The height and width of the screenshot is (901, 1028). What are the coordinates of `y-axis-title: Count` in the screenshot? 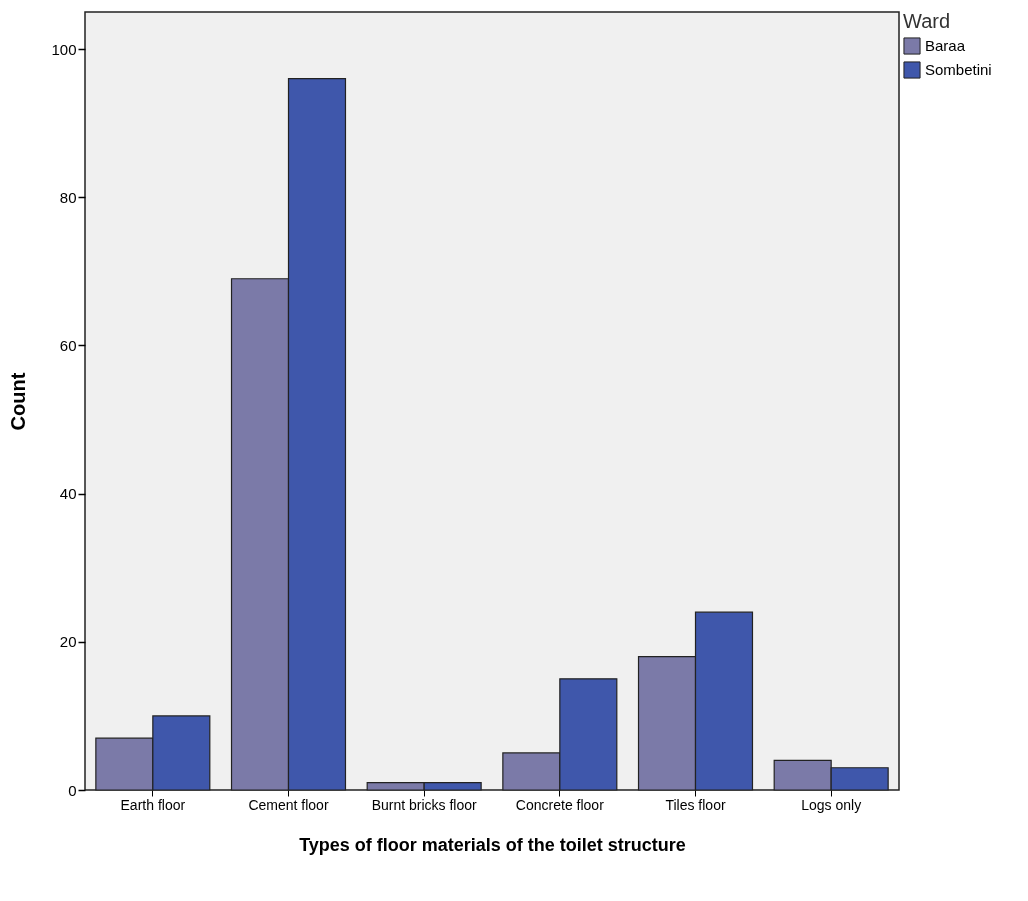 It's located at (18, 401).